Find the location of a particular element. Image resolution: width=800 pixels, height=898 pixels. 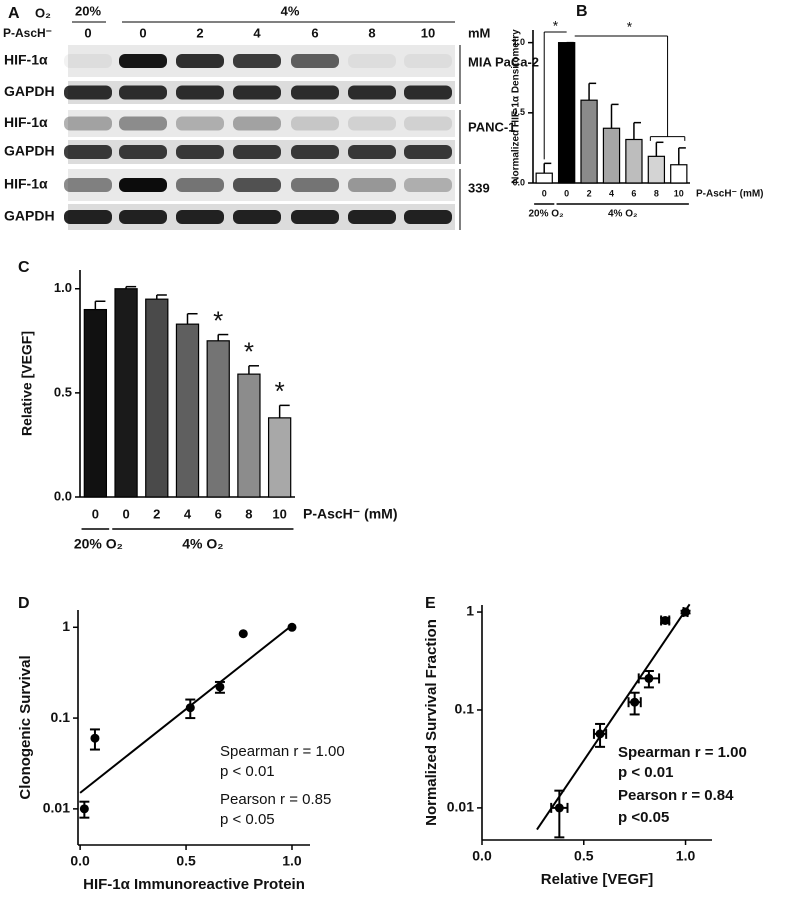

stat-annotation: p < 0.05 is located at coordinates (247, 819).